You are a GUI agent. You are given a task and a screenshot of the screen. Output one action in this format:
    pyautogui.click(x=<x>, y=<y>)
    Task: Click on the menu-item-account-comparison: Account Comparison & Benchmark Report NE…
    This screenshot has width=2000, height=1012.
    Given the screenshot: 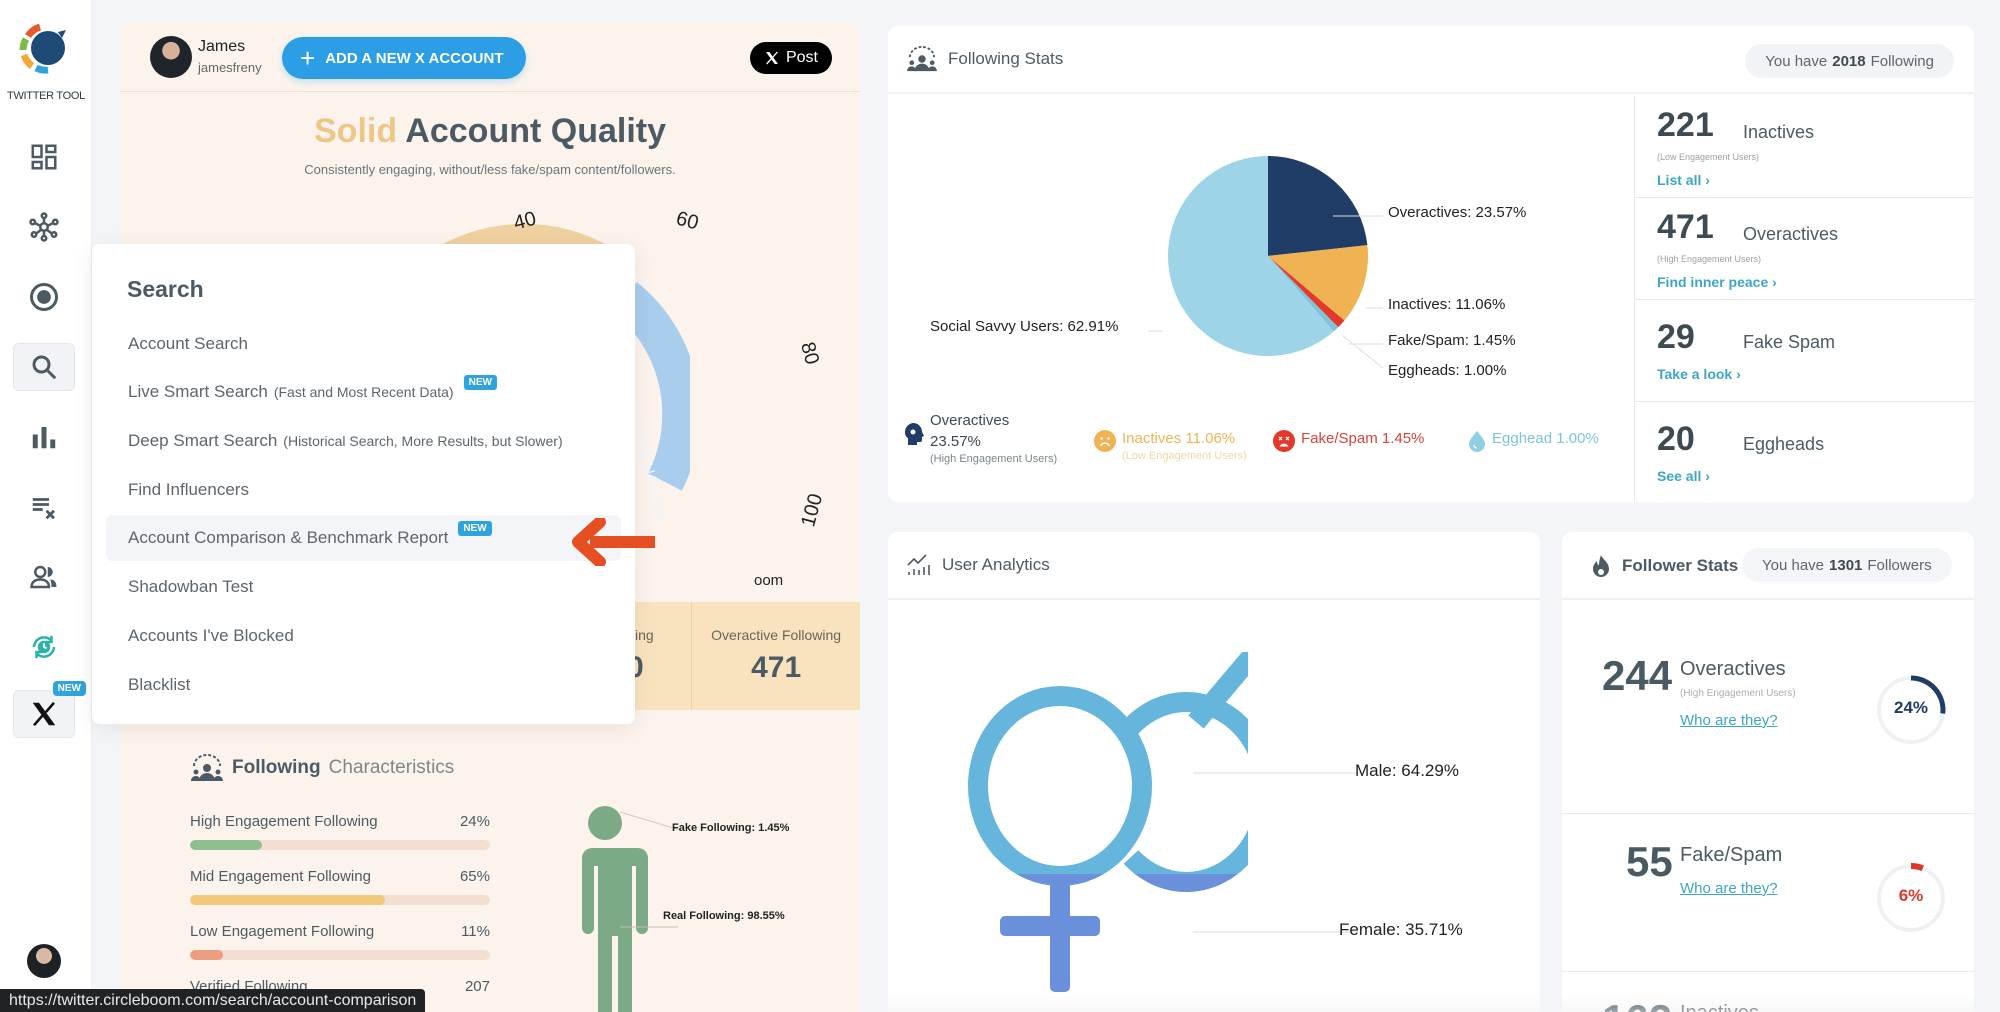 What is the action you would take?
    pyautogui.click(x=363, y=538)
    